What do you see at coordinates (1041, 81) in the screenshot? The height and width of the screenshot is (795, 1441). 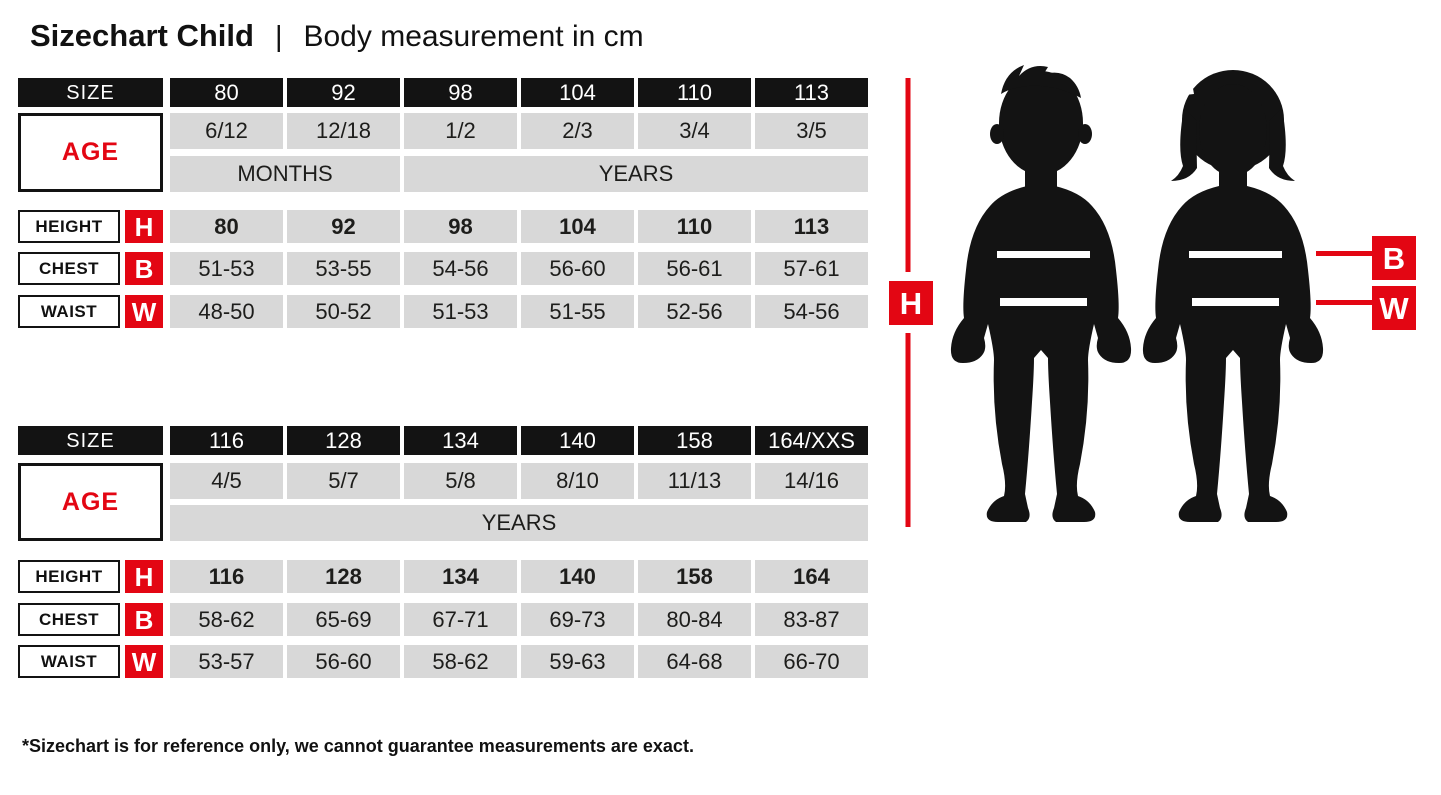 I see `boy-hair` at bounding box center [1041, 81].